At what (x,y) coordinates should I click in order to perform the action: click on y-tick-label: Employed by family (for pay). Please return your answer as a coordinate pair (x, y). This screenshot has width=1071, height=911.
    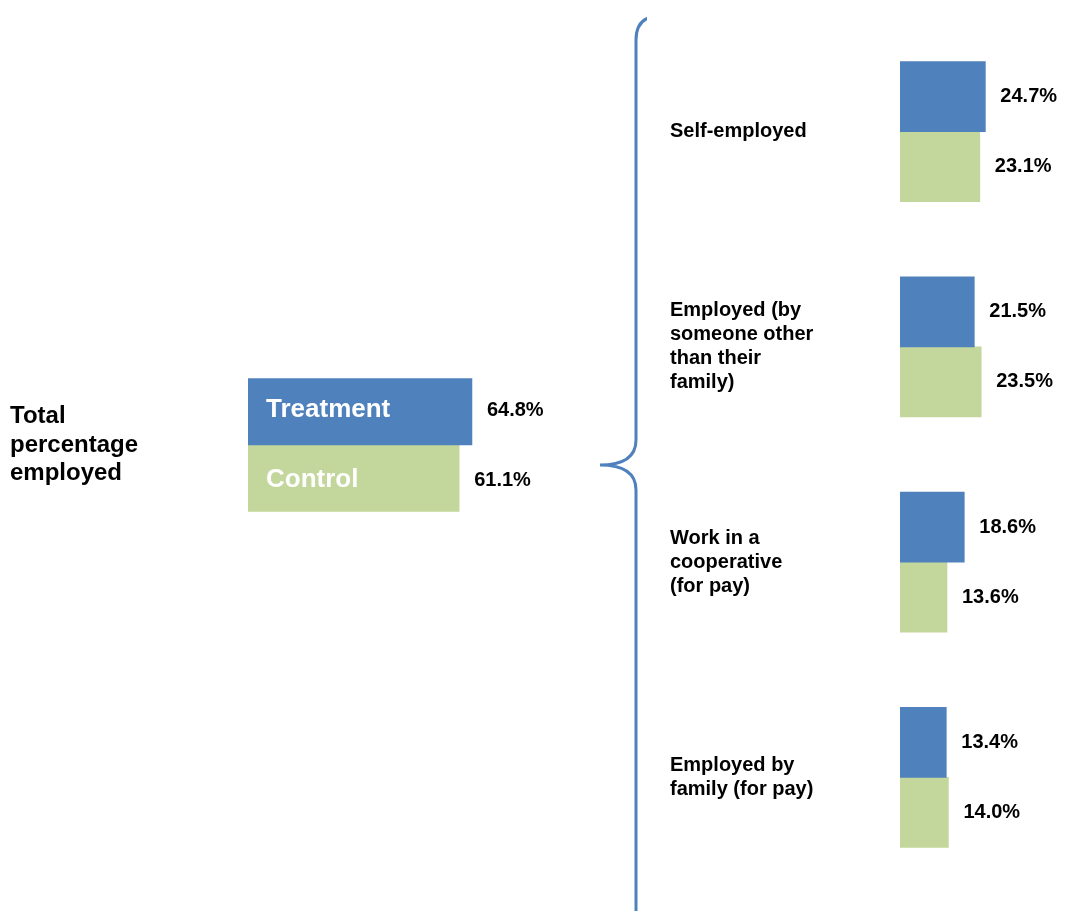
    Looking at the image, I should click on (742, 775).